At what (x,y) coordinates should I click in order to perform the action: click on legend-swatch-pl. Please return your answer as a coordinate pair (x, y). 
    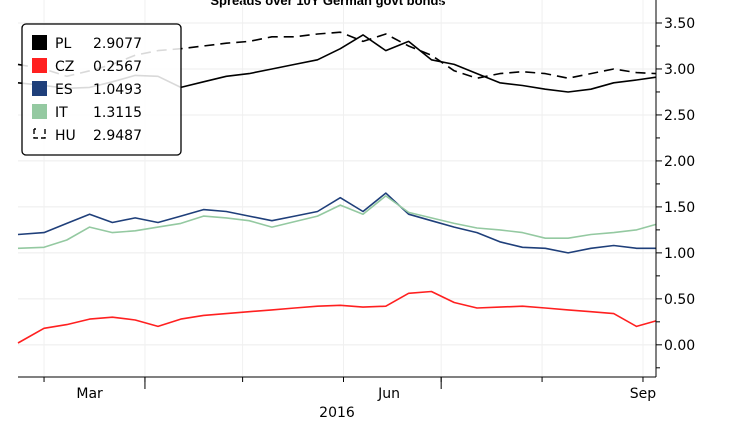
    Looking at the image, I should click on (39, 42).